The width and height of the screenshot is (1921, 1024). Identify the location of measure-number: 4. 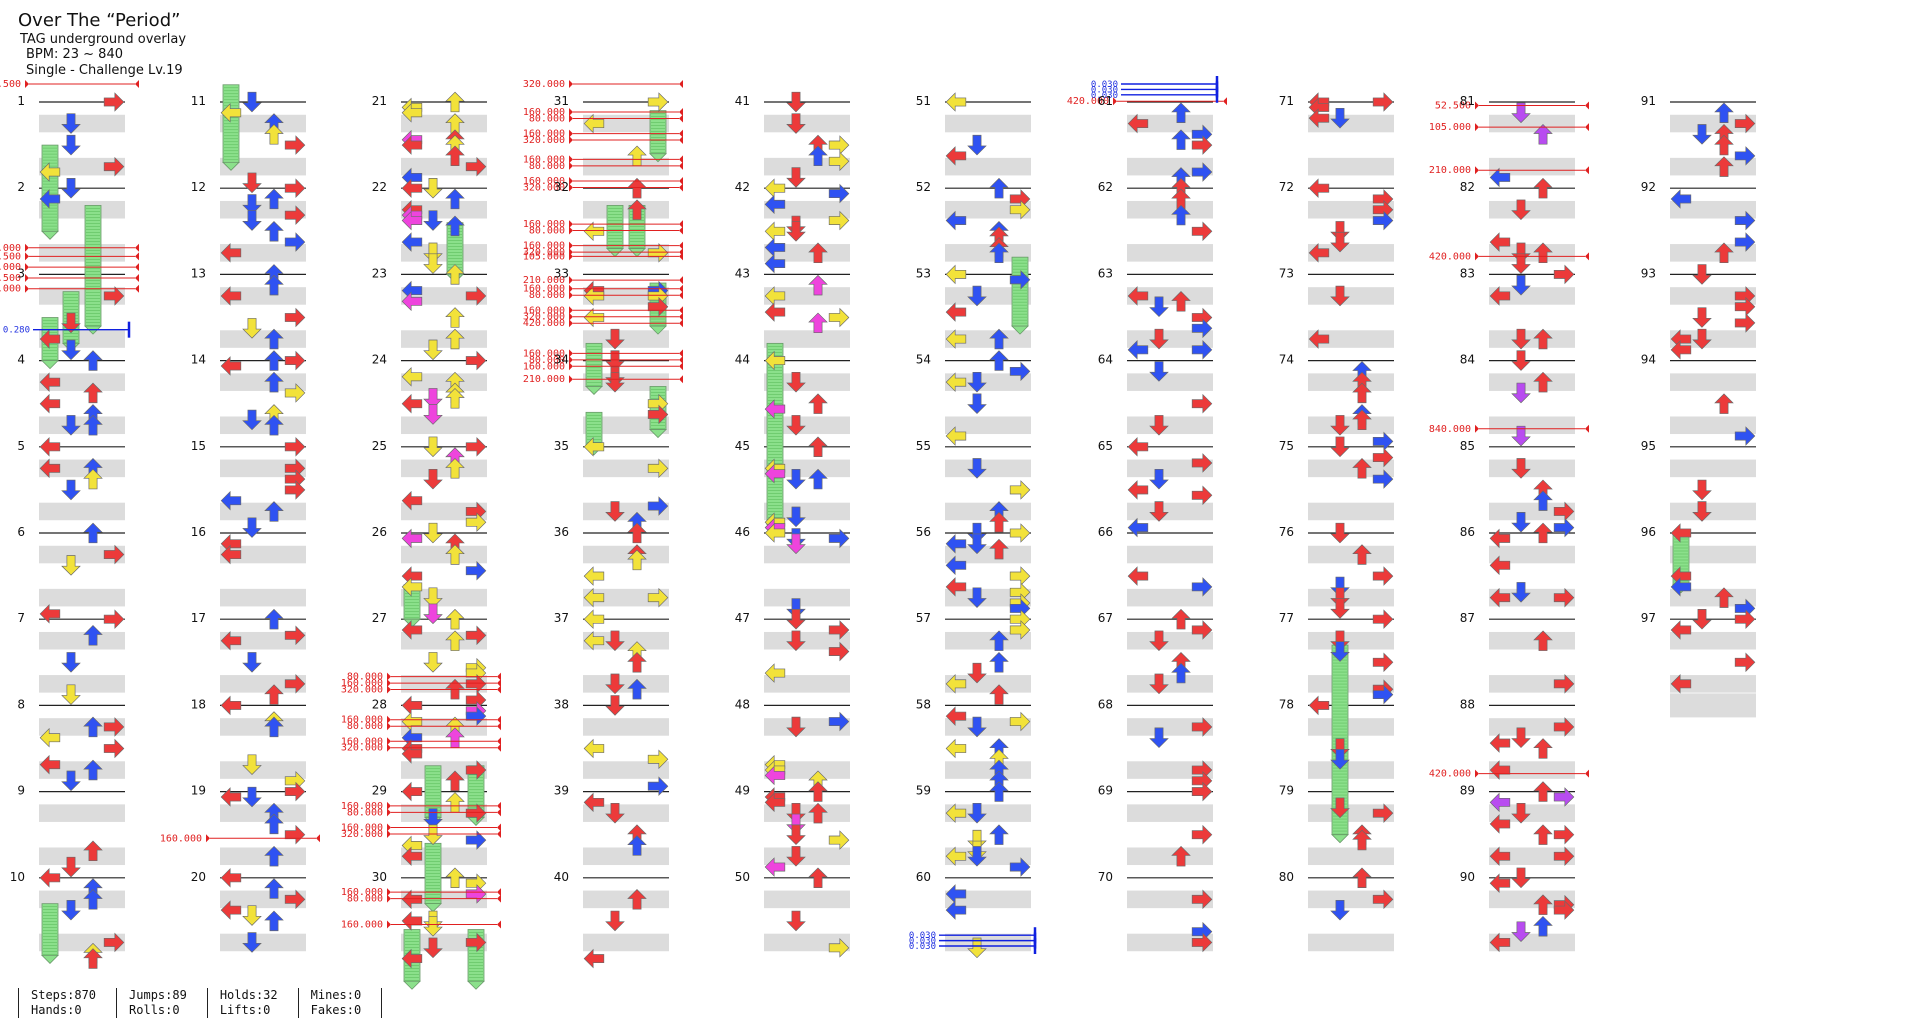
(21, 360).